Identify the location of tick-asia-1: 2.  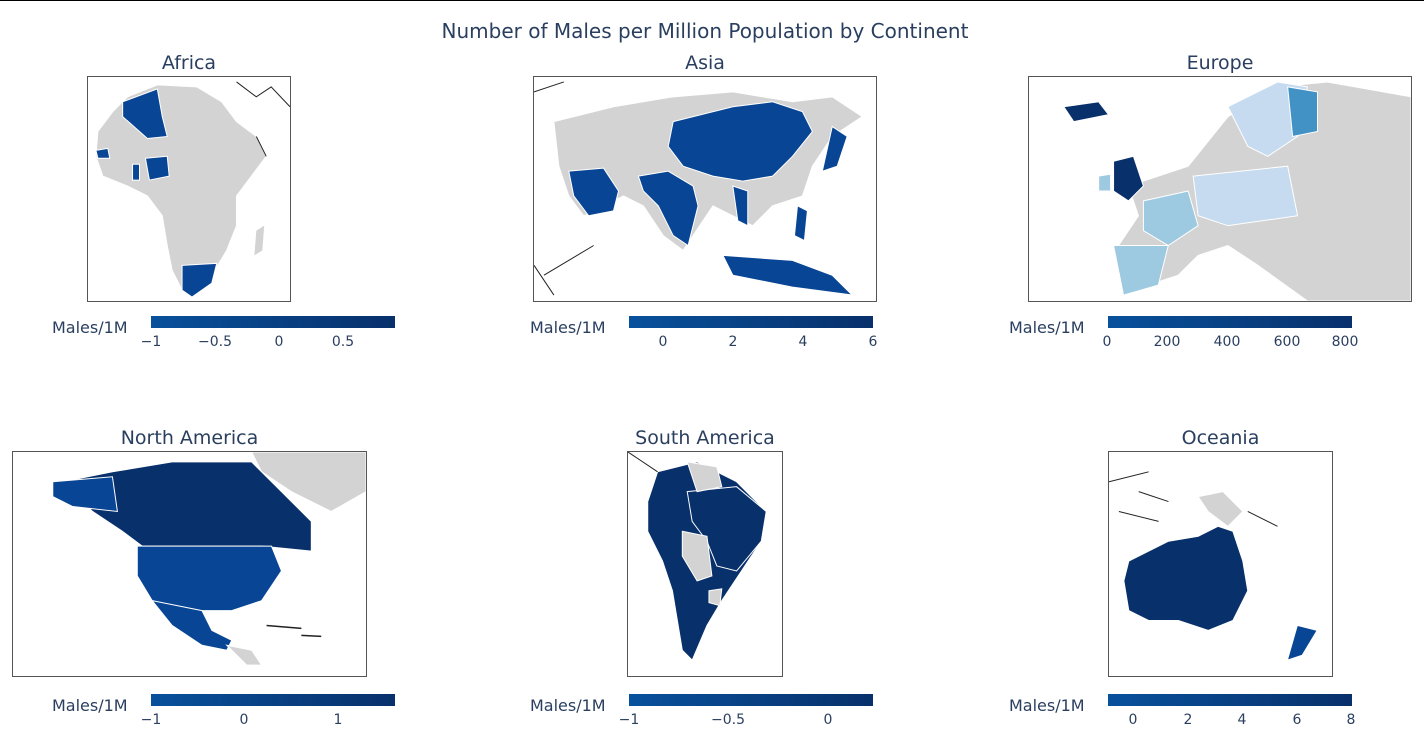
(733, 342).